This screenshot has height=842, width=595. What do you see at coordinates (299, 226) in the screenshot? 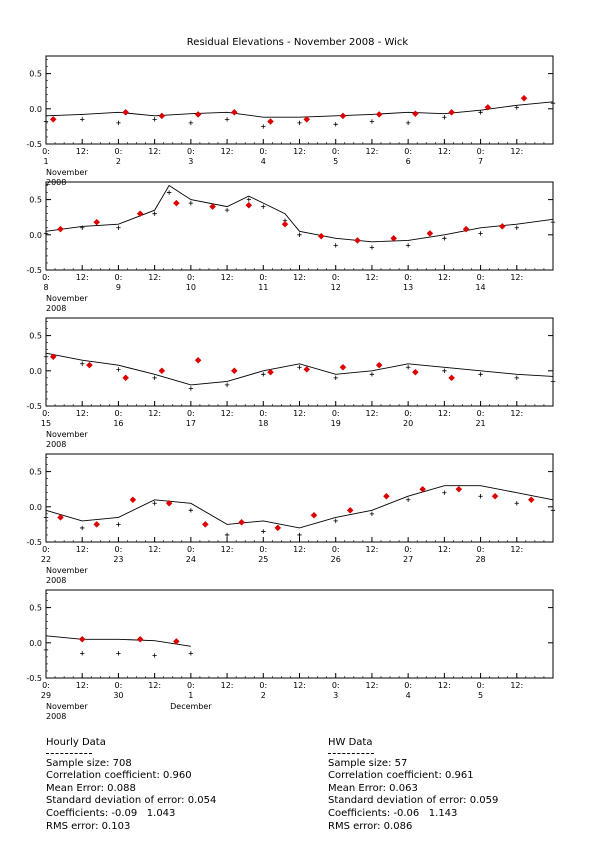
I see `plot-frame` at bounding box center [299, 226].